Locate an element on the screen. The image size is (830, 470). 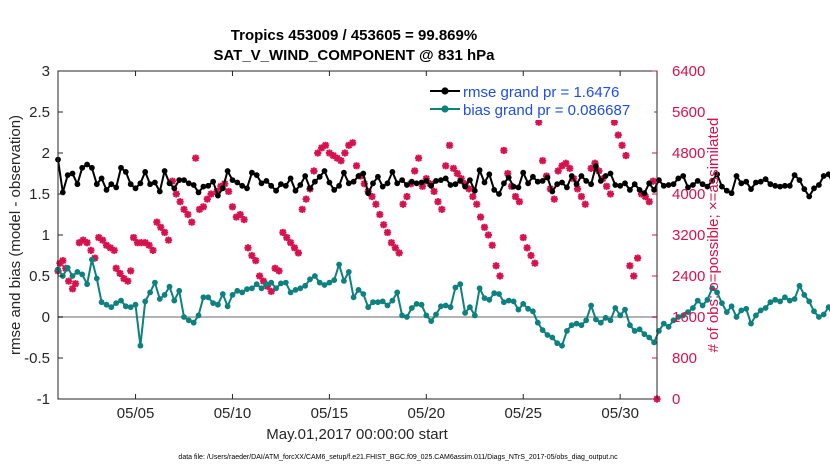
y-tick-label: 0.5 is located at coordinates (39, 276).